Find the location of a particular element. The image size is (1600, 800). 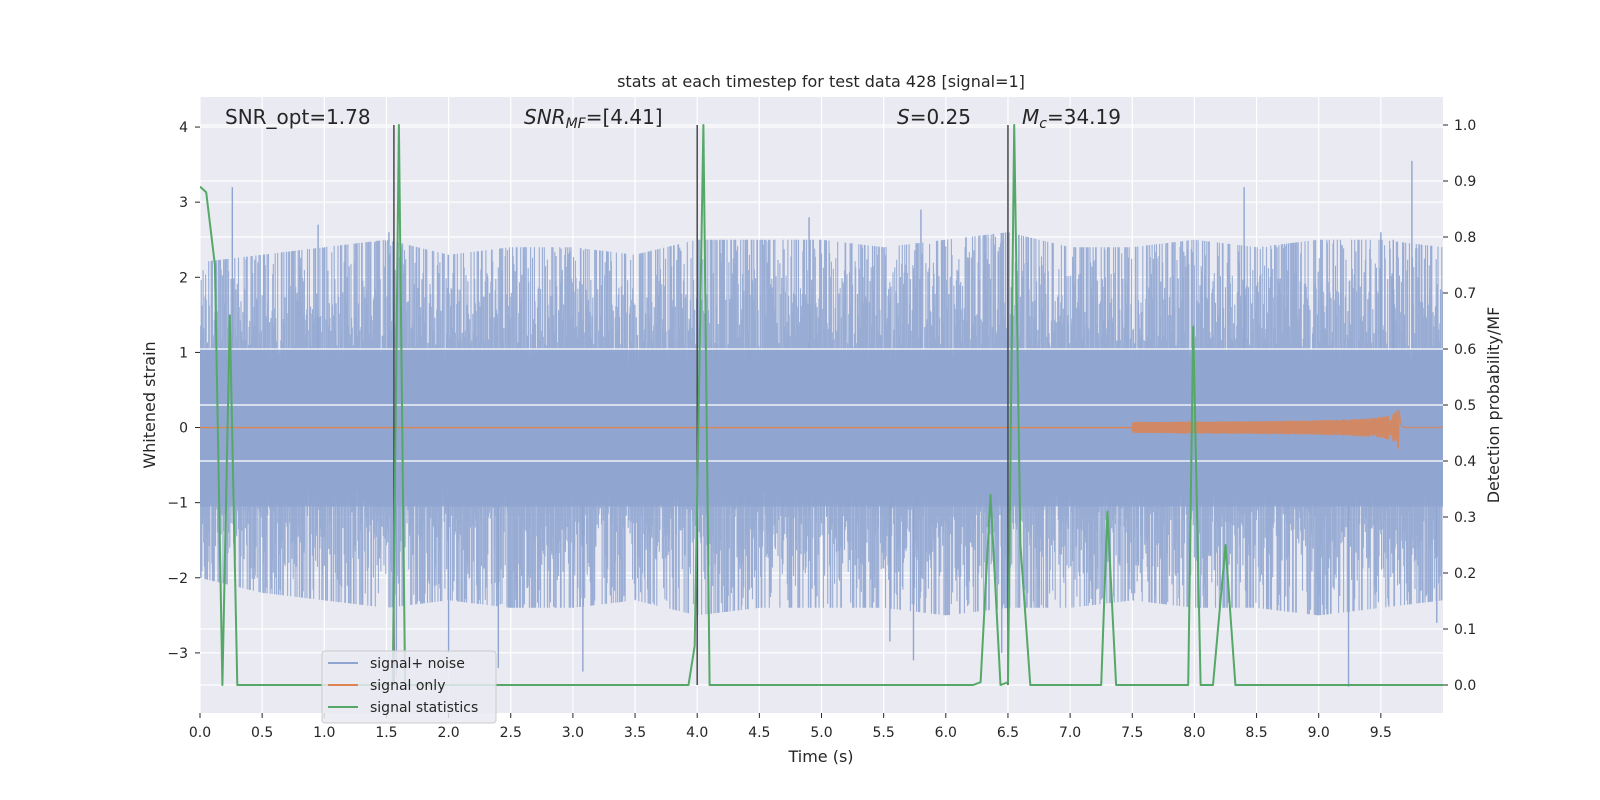

x-axis-label: Time (s) is located at coordinates (820, 756).